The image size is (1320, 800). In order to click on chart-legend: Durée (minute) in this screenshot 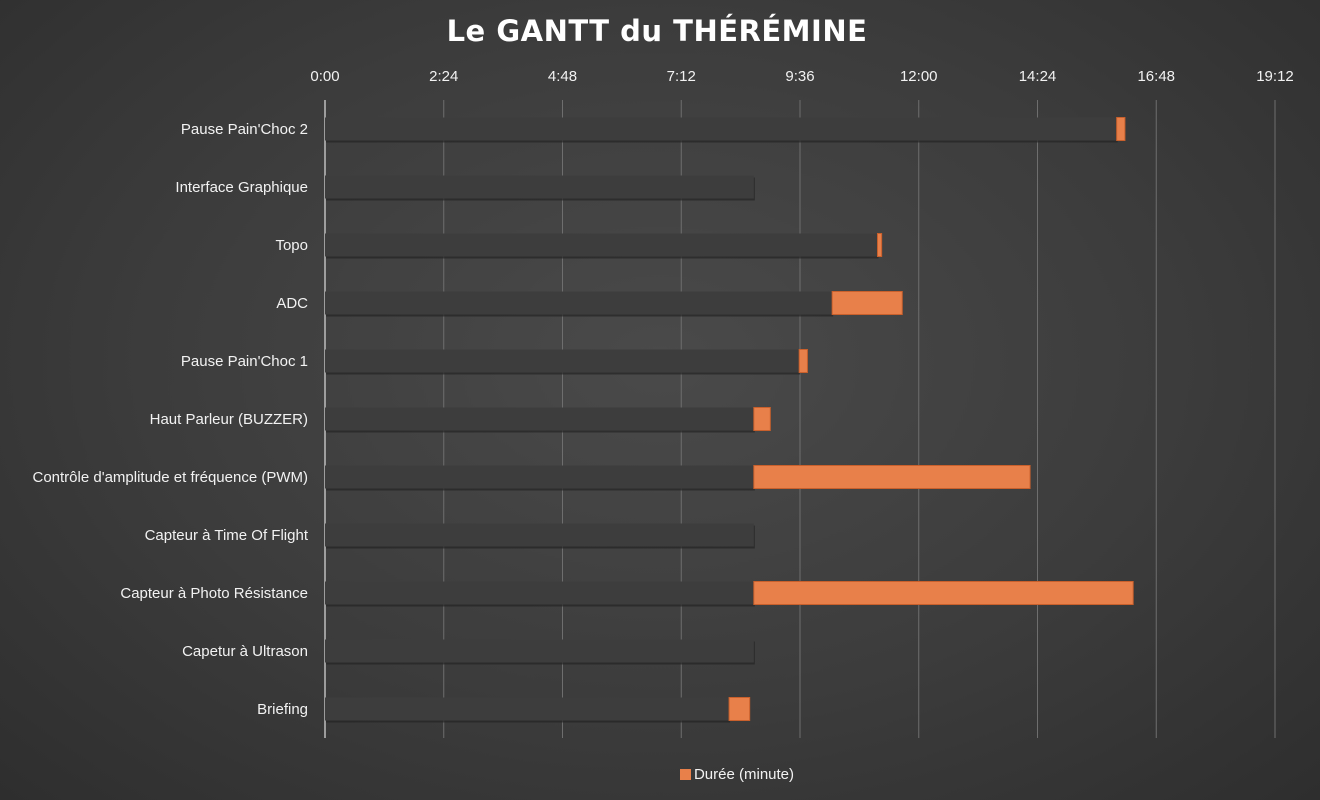, I will do `click(660, 774)`.